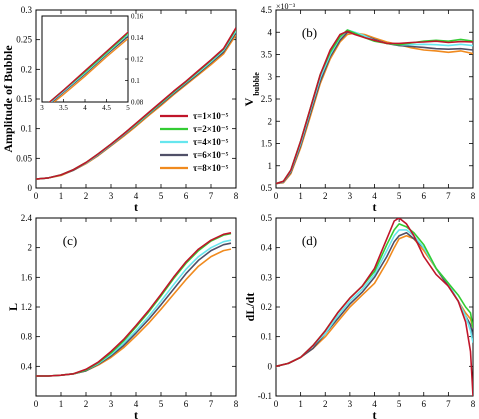  What do you see at coordinates (211, 129) in the screenshot?
I see `legend-entry: τ=2×10⁻⁵` at bounding box center [211, 129].